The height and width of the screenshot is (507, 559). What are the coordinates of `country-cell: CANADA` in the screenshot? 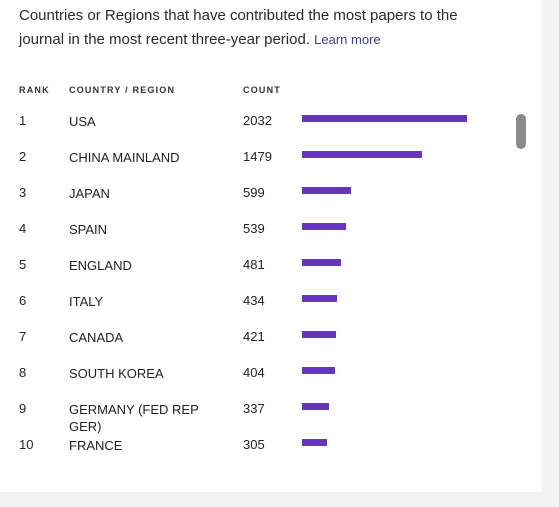 It's located at (96, 337).